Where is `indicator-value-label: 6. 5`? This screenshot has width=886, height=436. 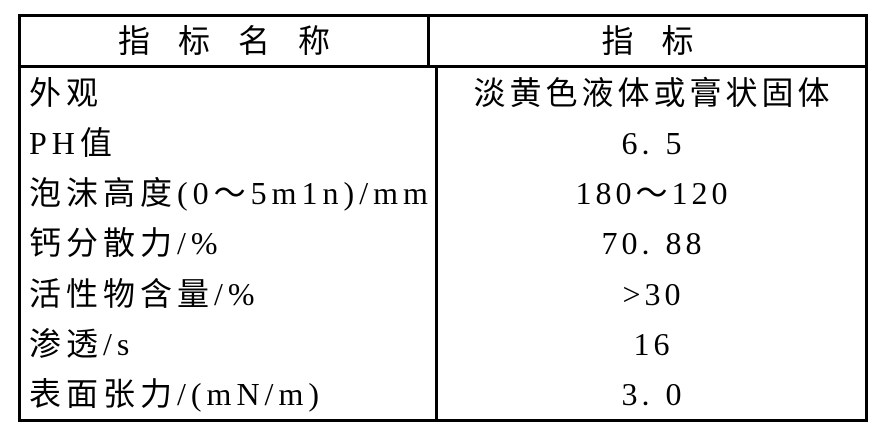
indicator-value-label: 6. 5 is located at coordinates (653, 143).